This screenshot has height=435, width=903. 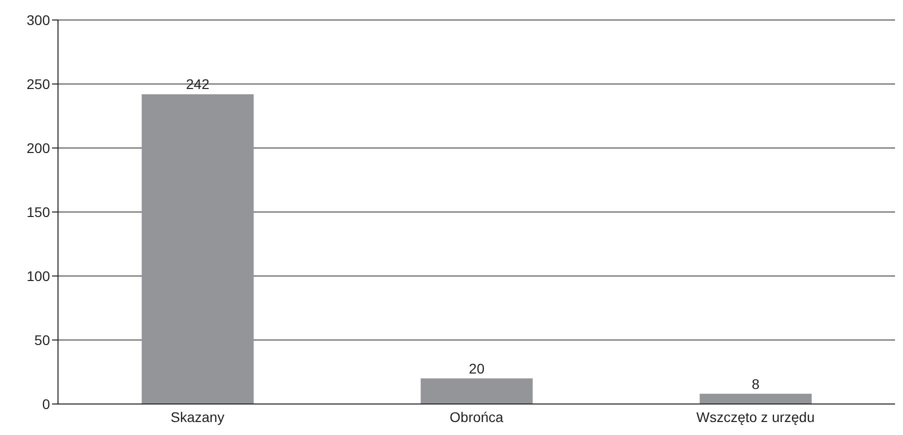 I want to click on data-label: 20, so click(x=476, y=368).